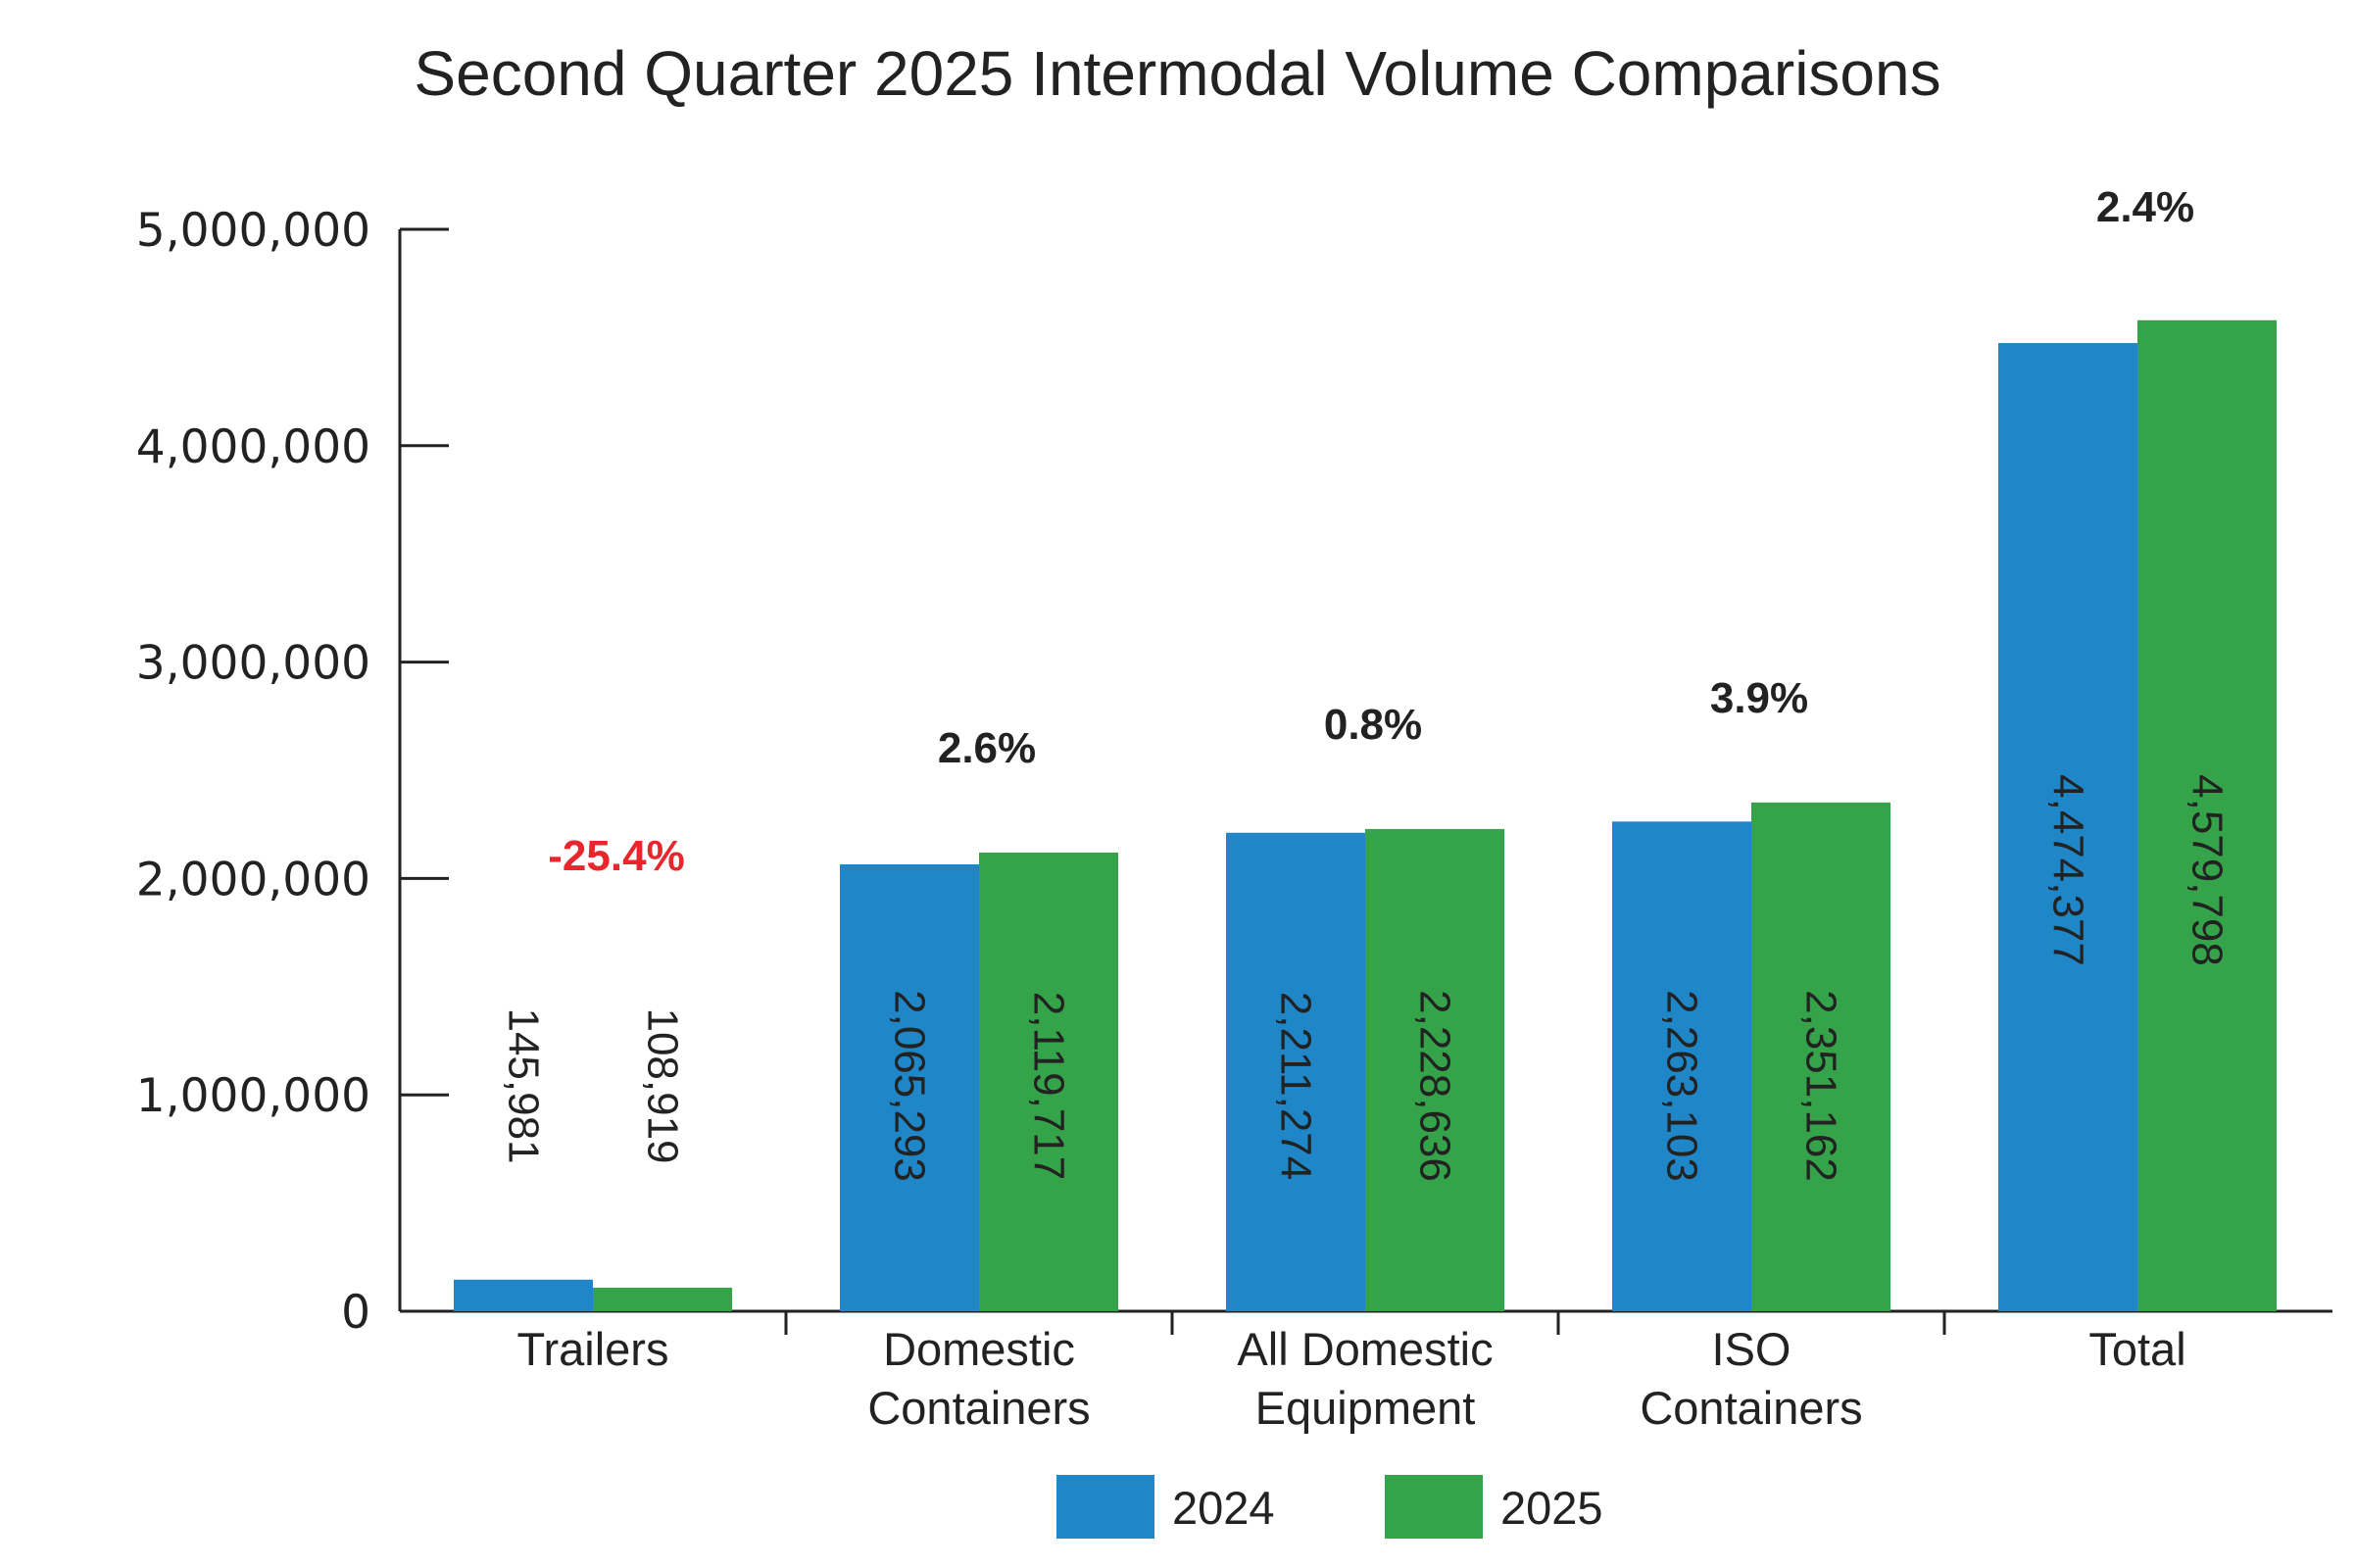 The image size is (2355, 1568). What do you see at coordinates (979, 1349) in the screenshot?
I see `category-label-line: Domestic` at bounding box center [979, 1349].